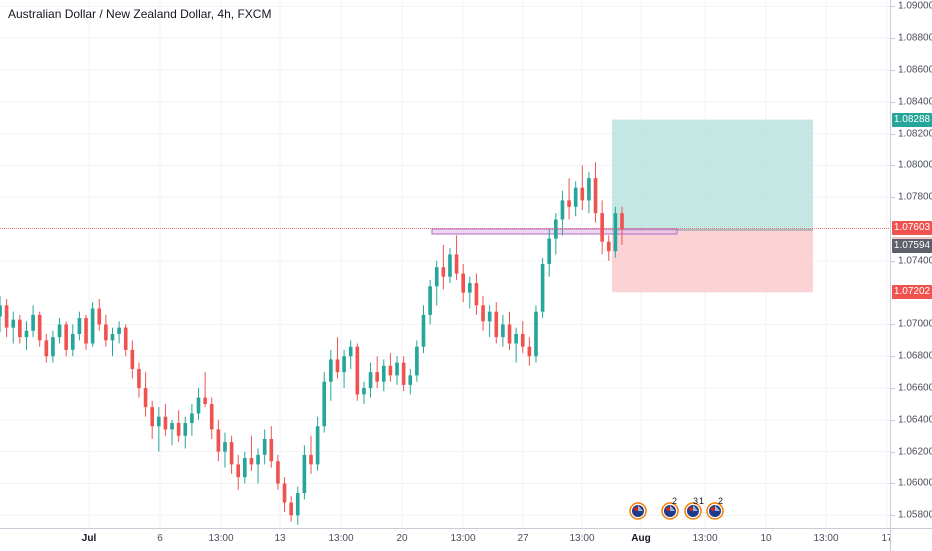  I want to click on loss-zone, so click(712, 261).